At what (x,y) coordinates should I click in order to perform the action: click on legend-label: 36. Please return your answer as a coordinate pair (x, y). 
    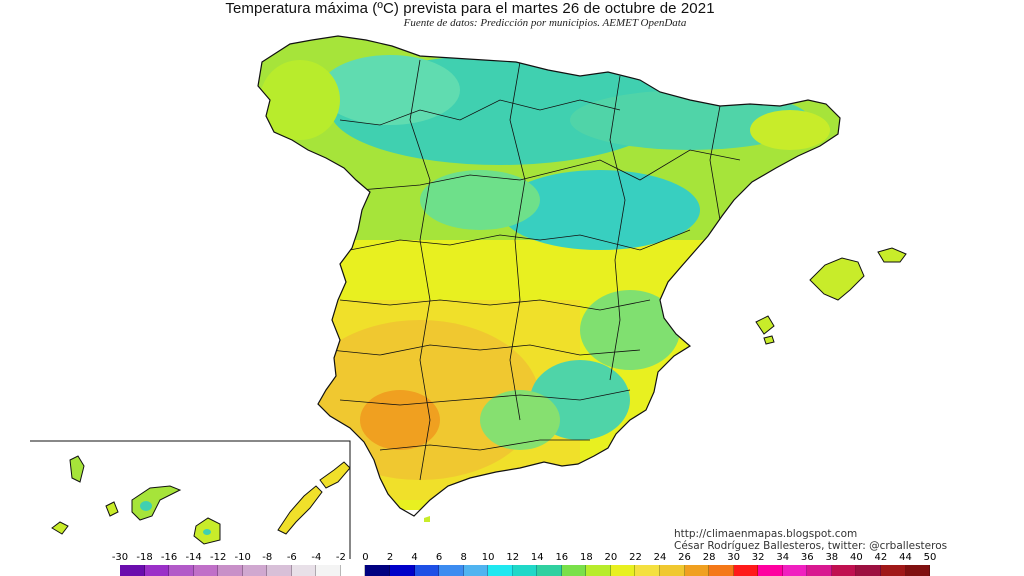
    Looking at the image, I should click on (807, 557).